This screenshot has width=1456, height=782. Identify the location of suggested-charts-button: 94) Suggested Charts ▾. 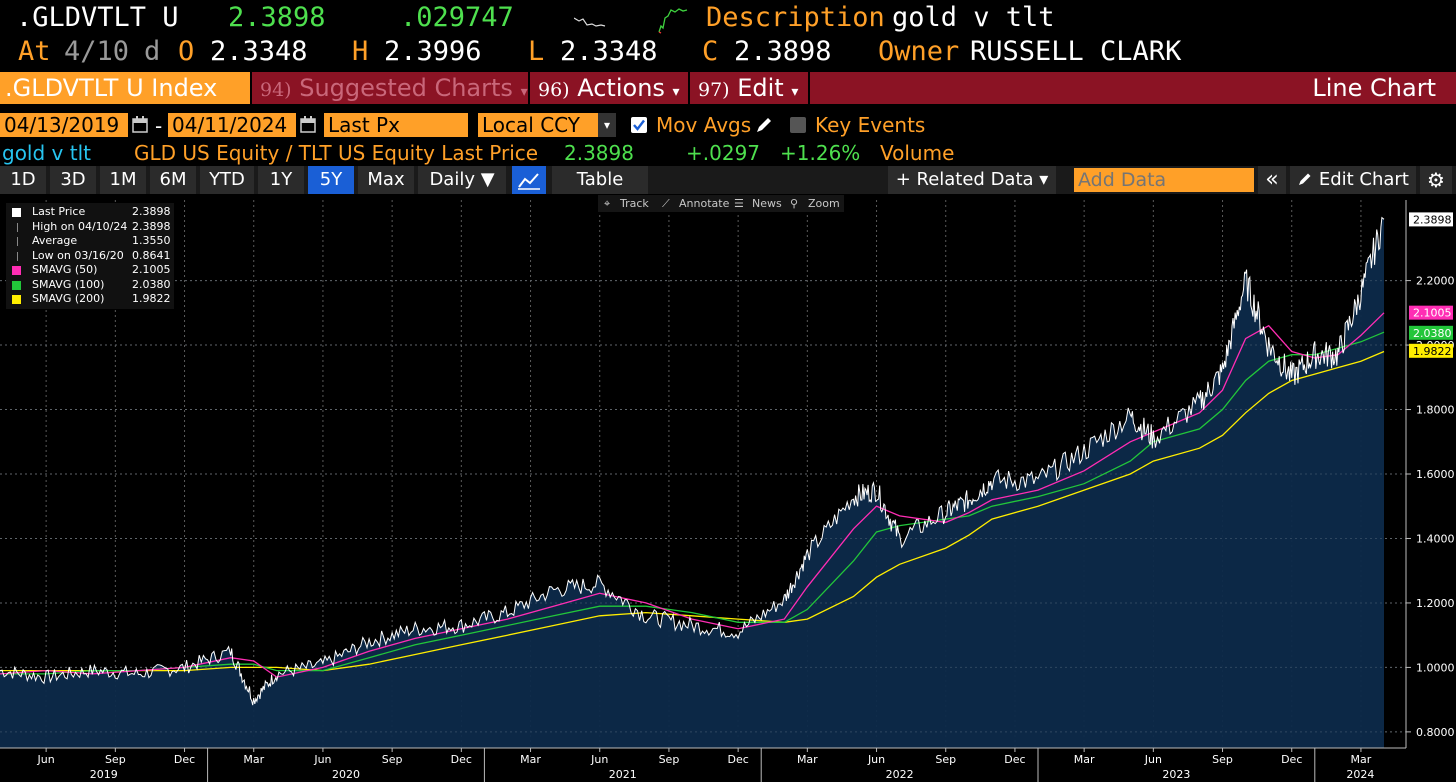
(394, 88).